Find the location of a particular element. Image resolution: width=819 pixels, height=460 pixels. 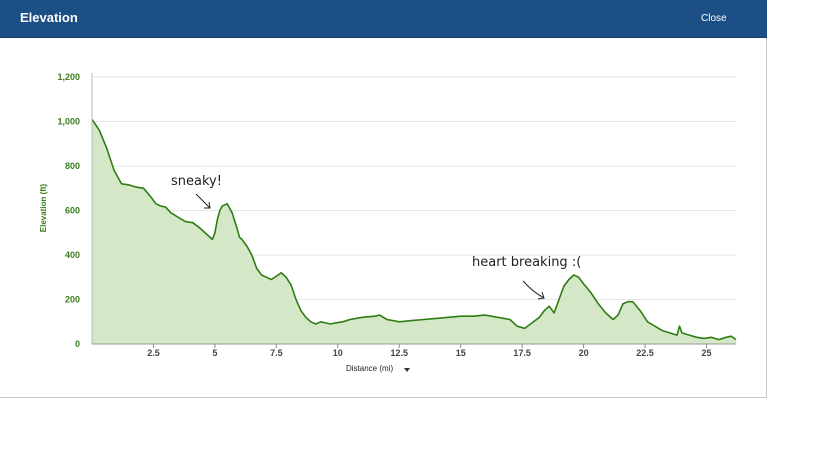

y-tick-label: 1,200 is located at coordinates (68, 77).